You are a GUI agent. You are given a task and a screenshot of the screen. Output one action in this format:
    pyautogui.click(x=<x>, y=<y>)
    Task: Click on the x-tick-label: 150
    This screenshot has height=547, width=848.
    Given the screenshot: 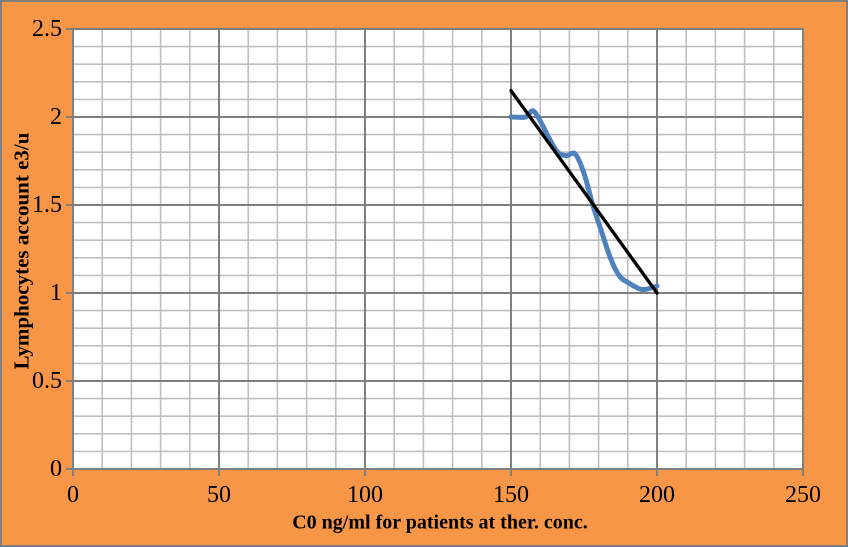 What is the action you would take?
    pyautogui.click(x=511, y=495)
    